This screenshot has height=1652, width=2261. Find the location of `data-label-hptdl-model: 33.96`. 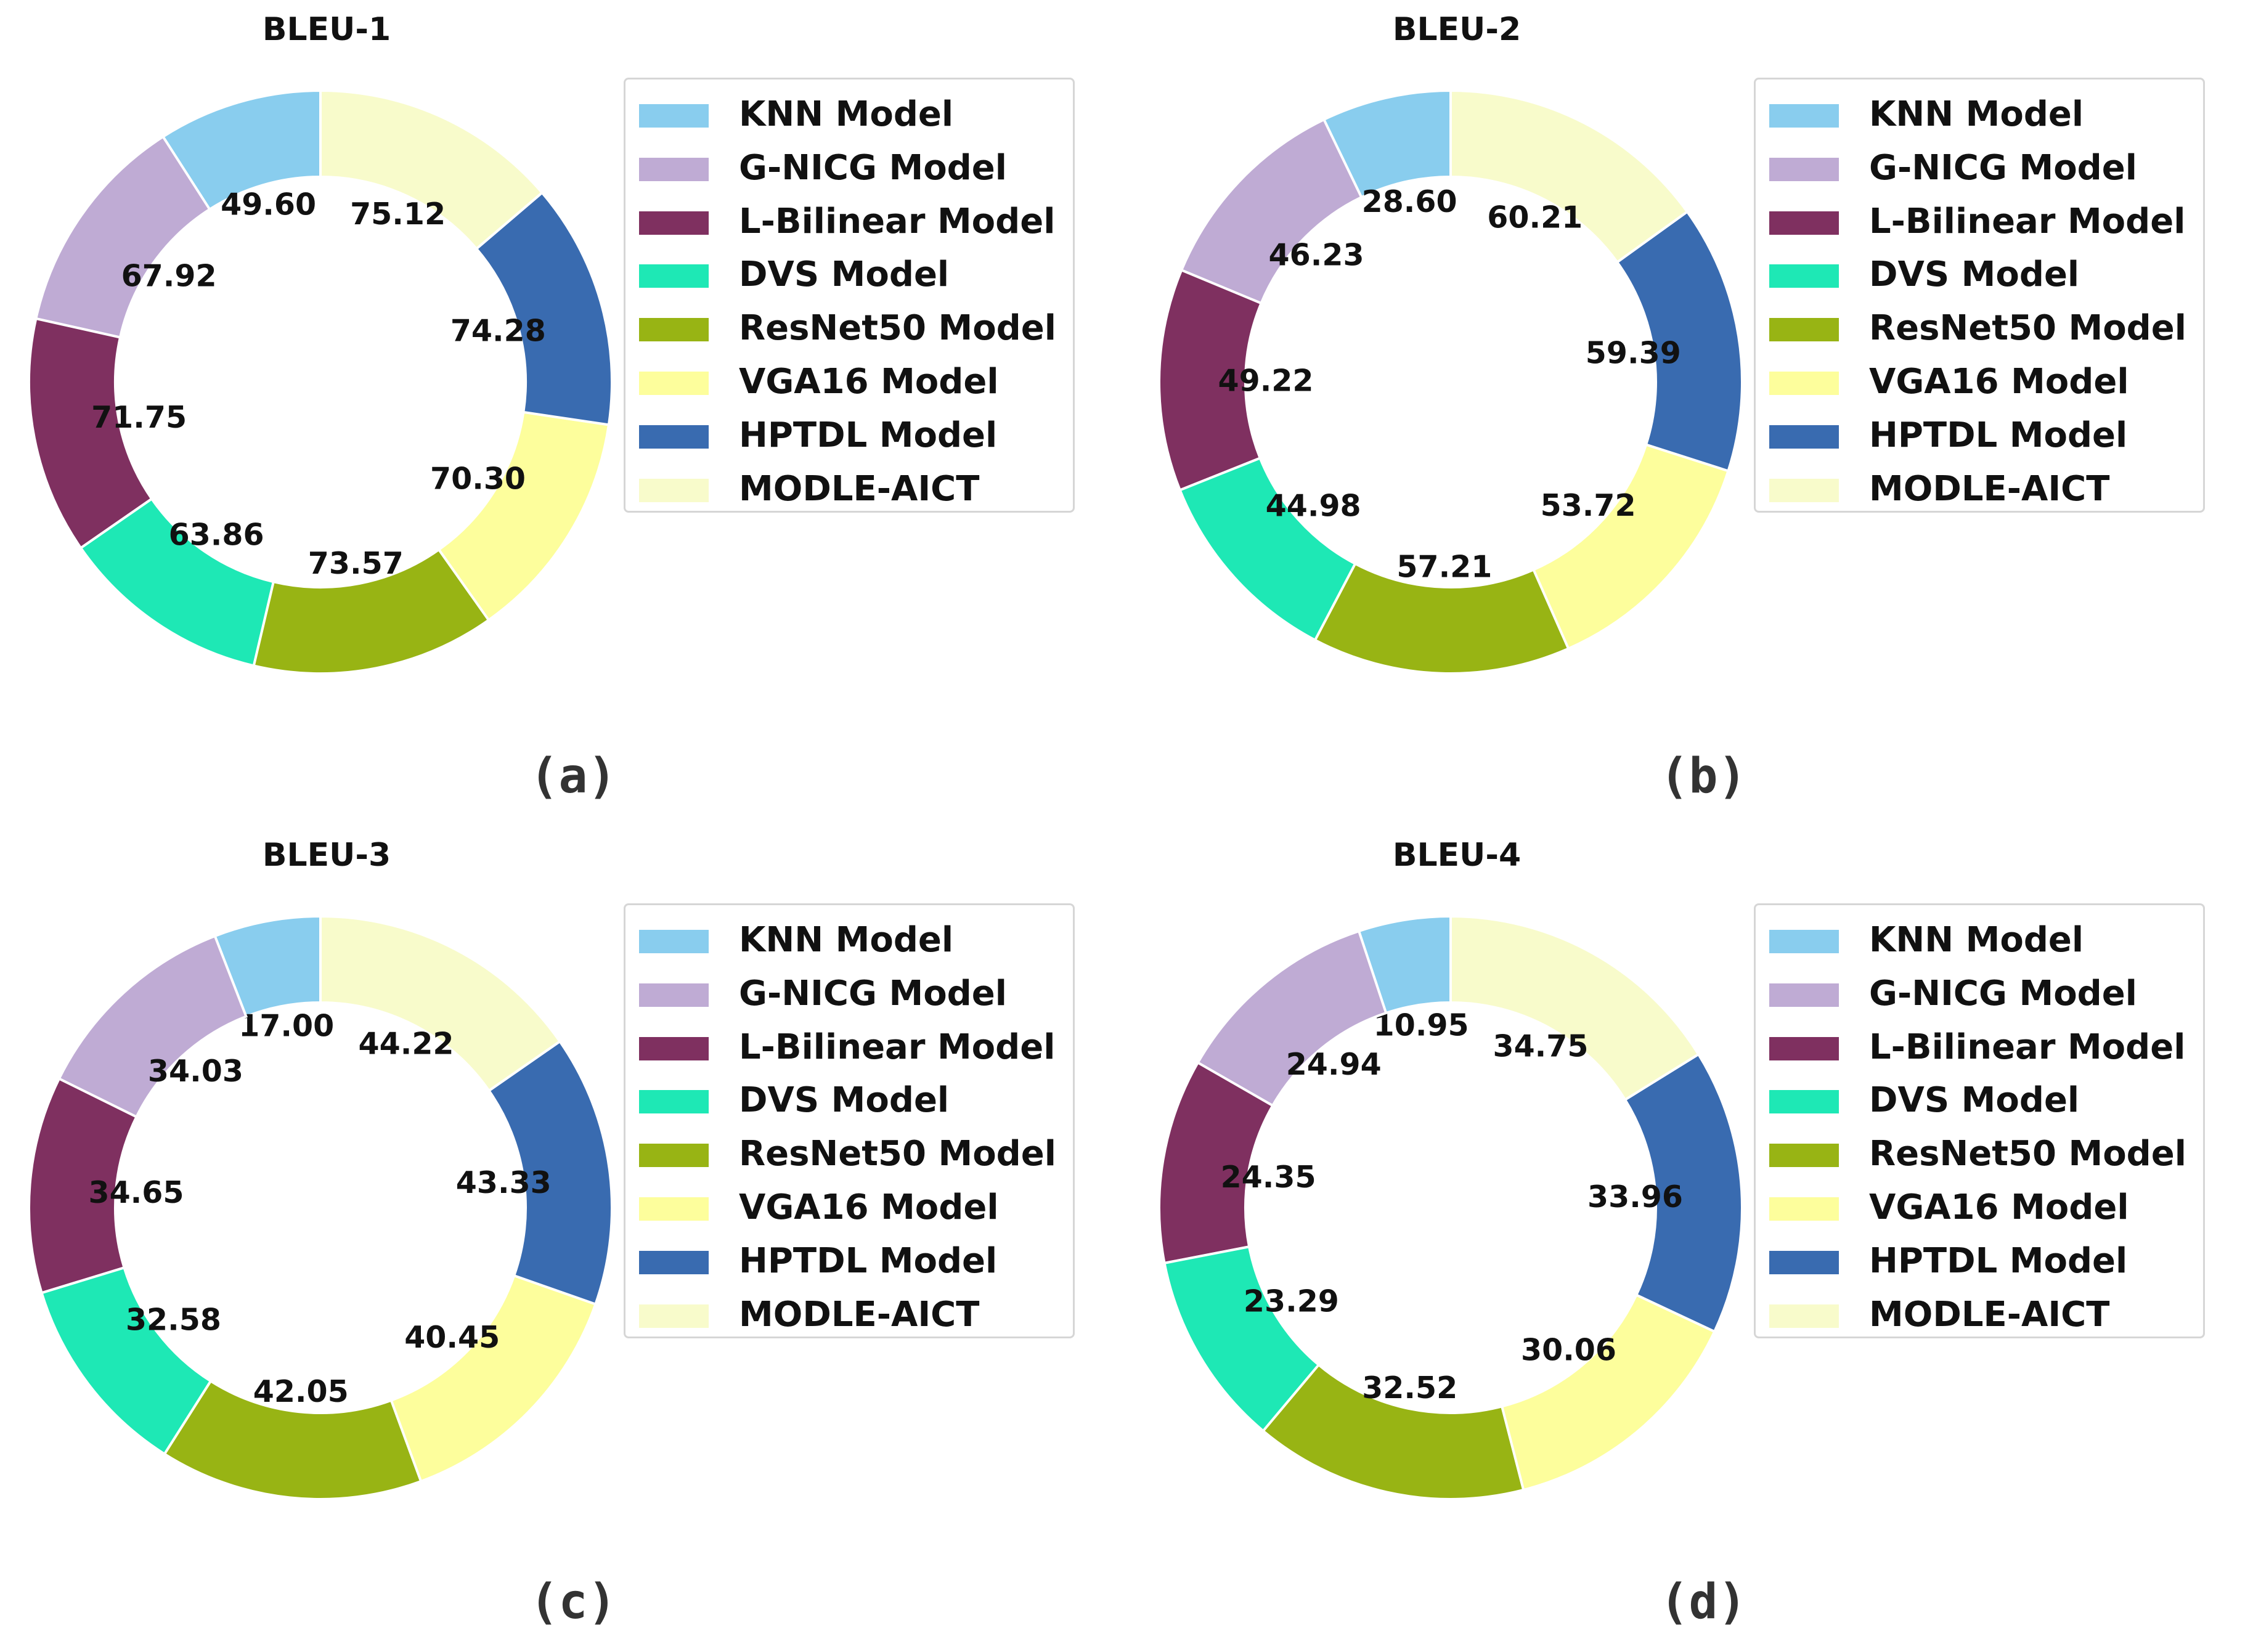

data-label-hptdl-model: 33.96 is located at coordinates (1635, 1197).